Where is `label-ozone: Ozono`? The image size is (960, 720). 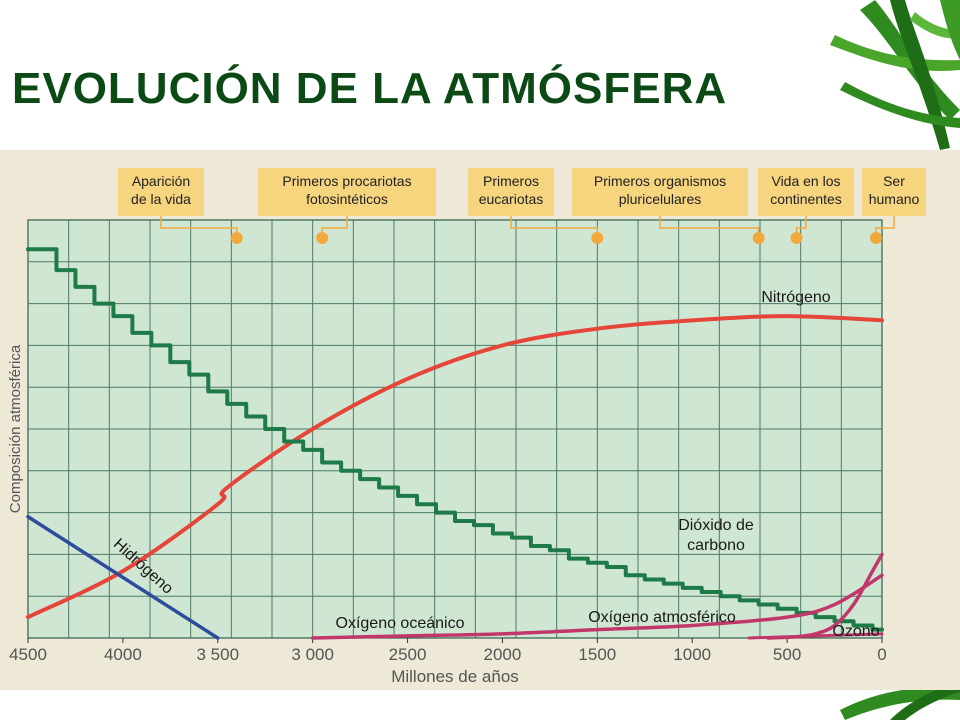 label-ozone: Ozono is located at coordinates (855, 631).